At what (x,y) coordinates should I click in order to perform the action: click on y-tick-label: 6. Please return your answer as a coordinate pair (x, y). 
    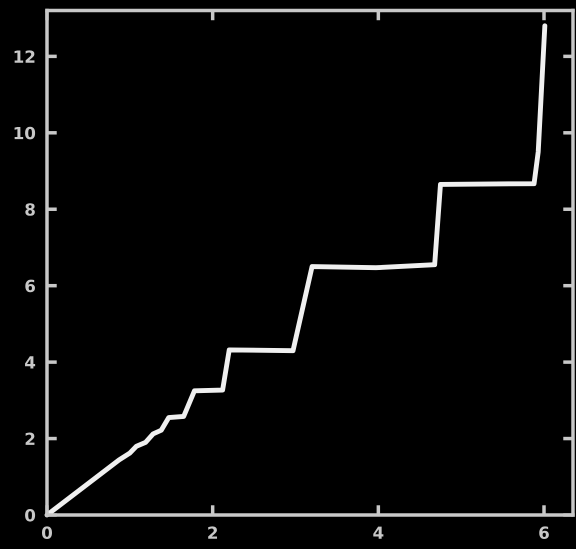
    Looking at the image, I should click on (30, 286).